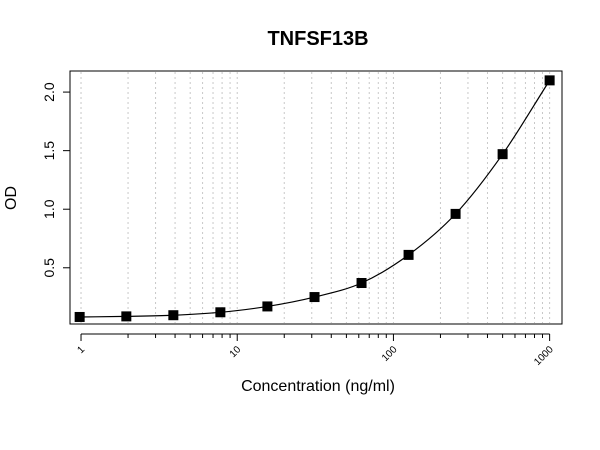 This screenshot has width=600, height=450. What do you see at coordinates (315, 350) in the screenshot?
I see `x-axis: 1 10 100 1000` at bounding box center [315, 350].